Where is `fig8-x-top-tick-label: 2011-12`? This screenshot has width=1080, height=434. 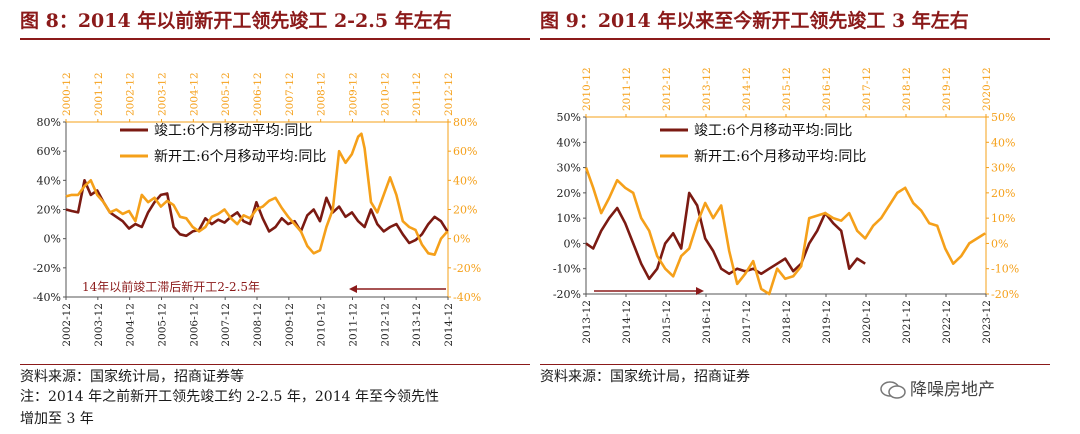 fig8-x-top-tick-label: 2011-12 is located at coordinates (417, 94).